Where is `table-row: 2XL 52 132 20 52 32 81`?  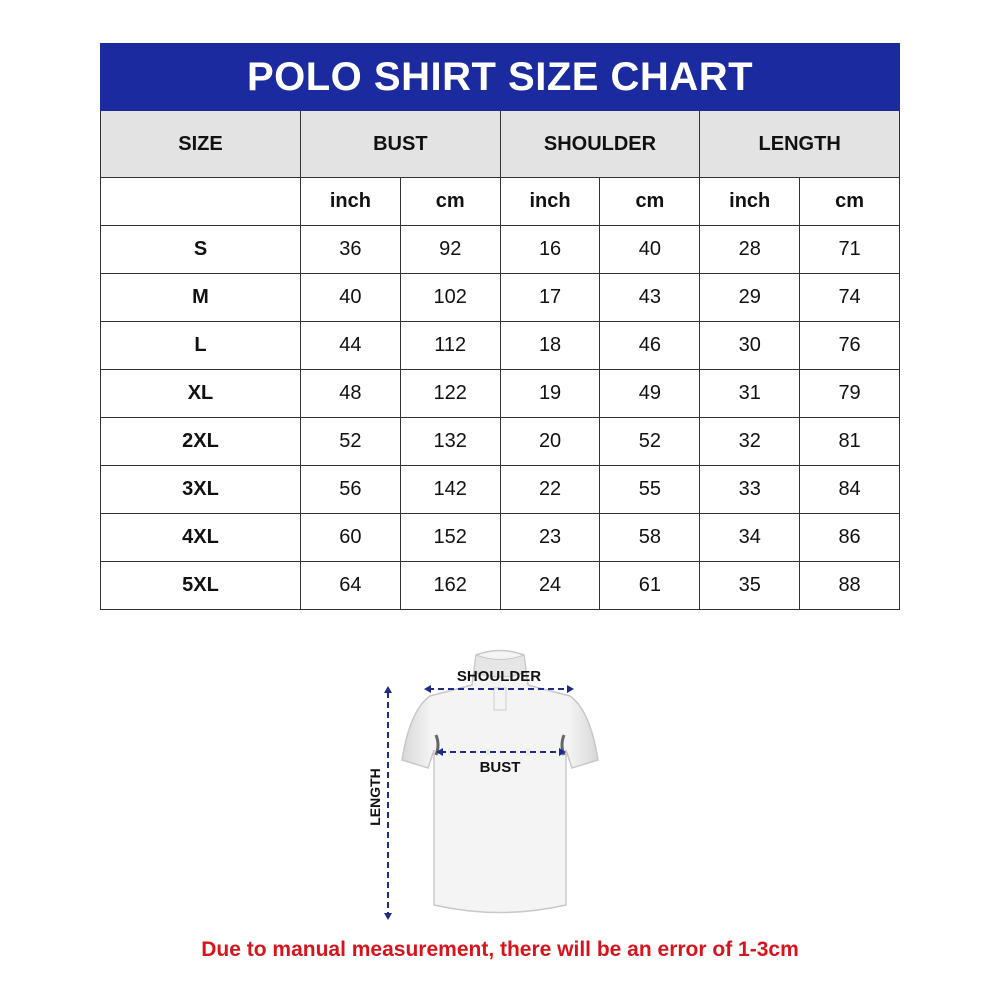
table-row: 2XL 52 132 20 52 32 81 is located at coordinates (500, 441).